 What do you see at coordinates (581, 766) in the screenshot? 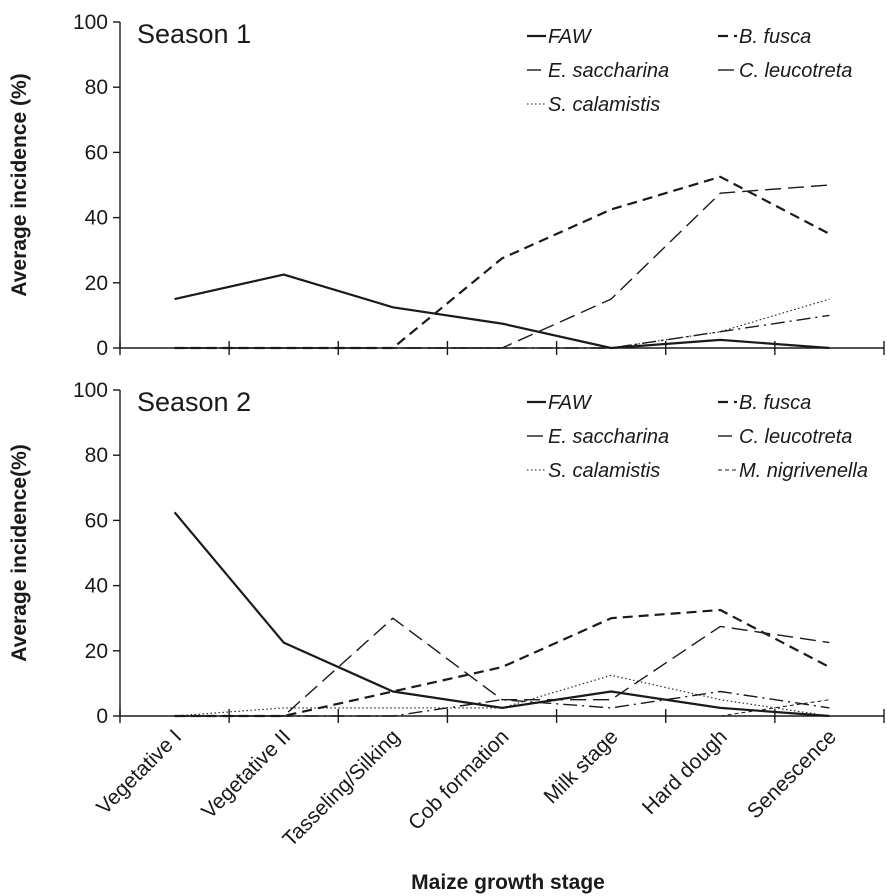
I see `category-label: Milk stage` at bounding box center [581, 766].